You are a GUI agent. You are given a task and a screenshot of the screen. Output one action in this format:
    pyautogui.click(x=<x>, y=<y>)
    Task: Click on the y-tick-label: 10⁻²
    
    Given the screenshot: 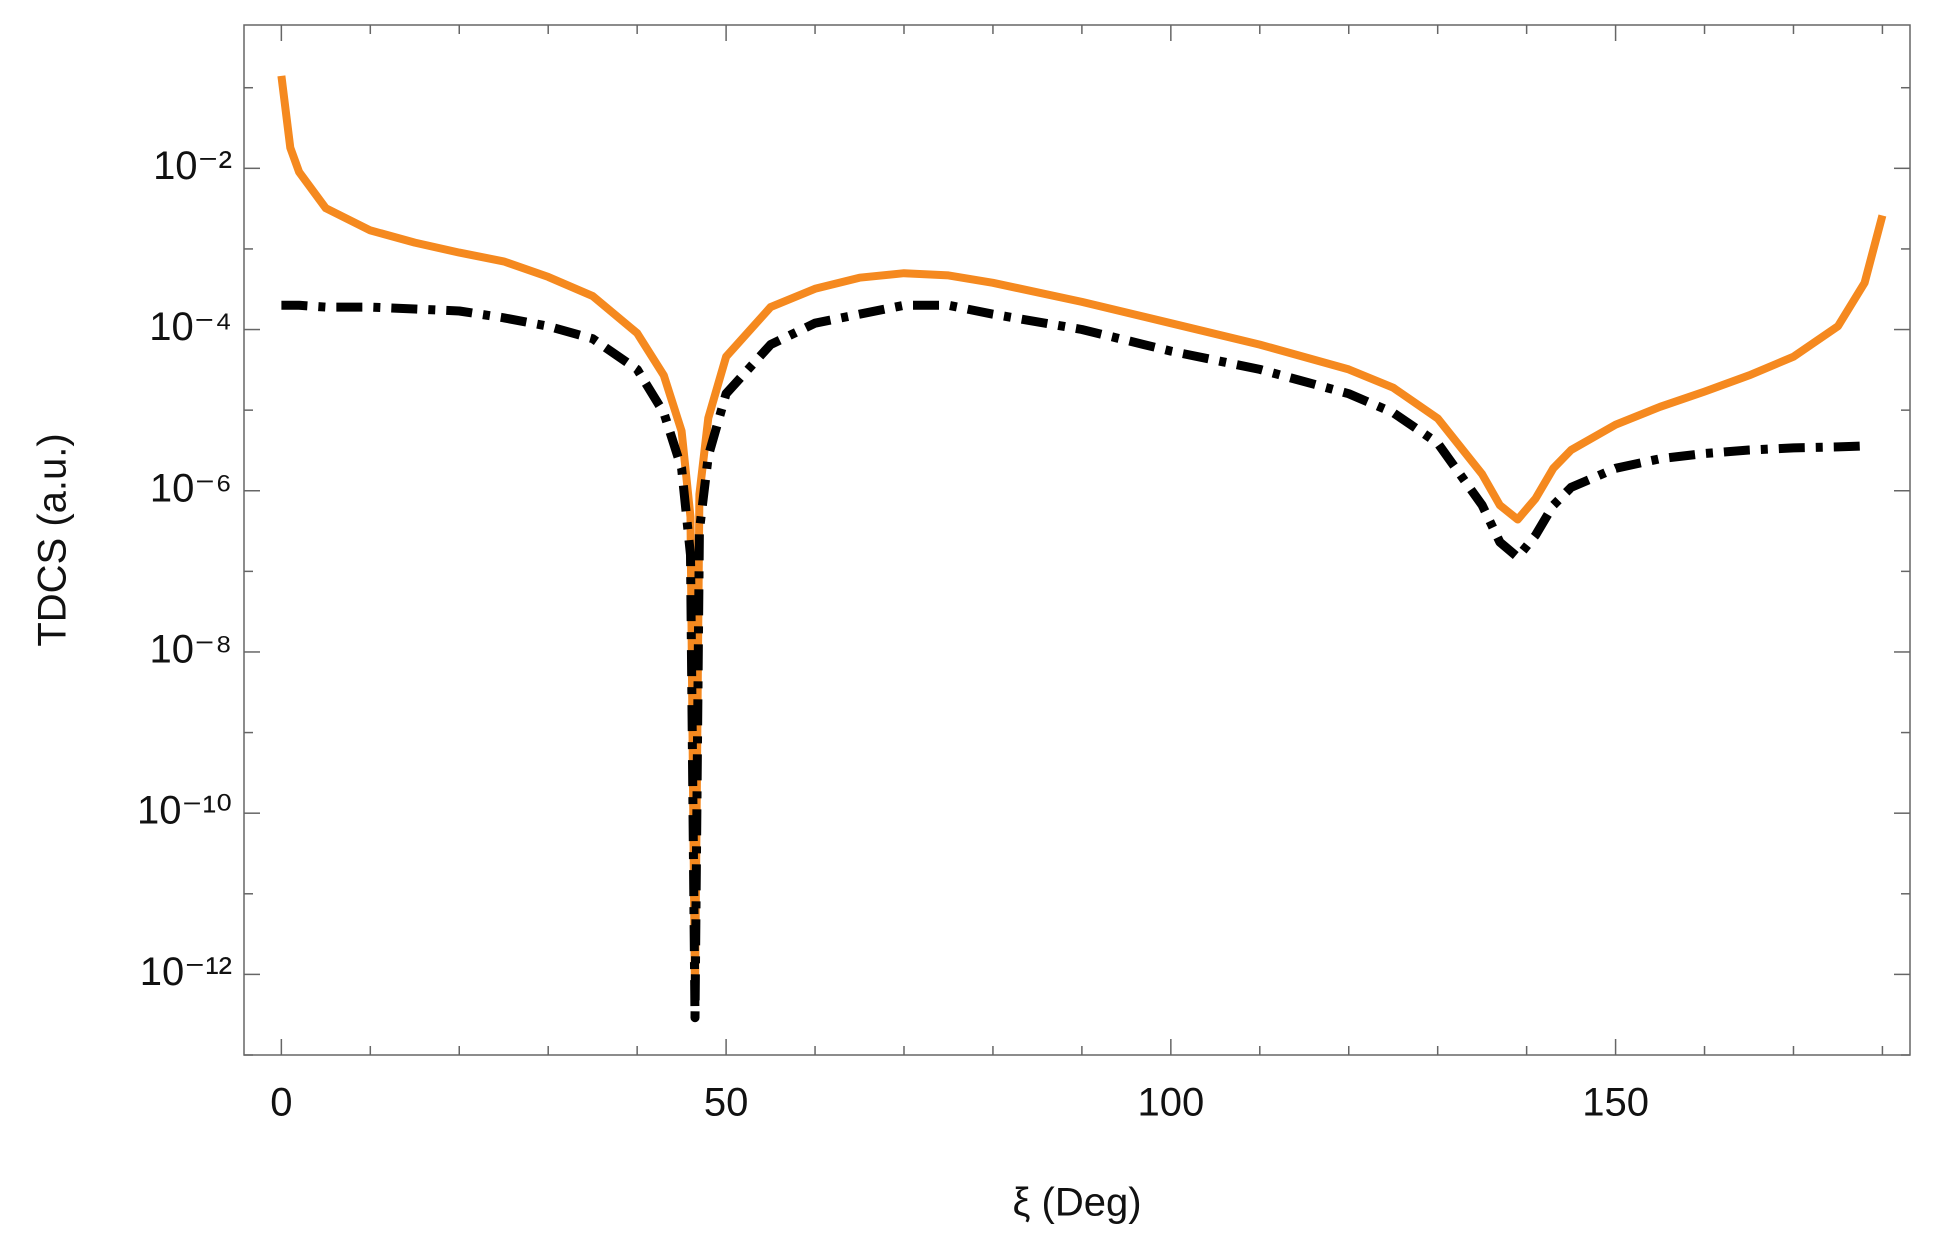 What is the action you would take?
    pyautogui.click(x=192, y=166)
    